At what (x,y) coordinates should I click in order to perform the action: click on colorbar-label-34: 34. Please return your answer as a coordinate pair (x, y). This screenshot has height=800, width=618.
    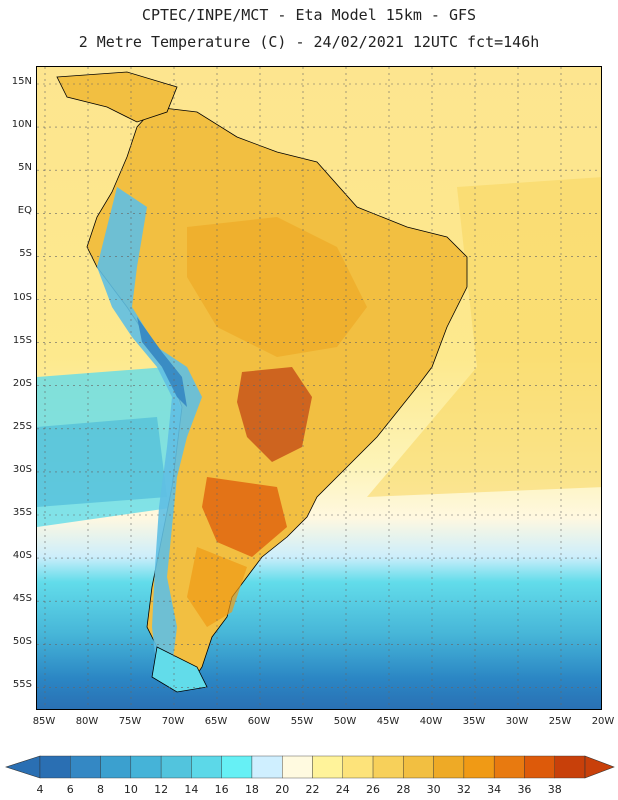
    Looking at the image, I should click on (494, 789).